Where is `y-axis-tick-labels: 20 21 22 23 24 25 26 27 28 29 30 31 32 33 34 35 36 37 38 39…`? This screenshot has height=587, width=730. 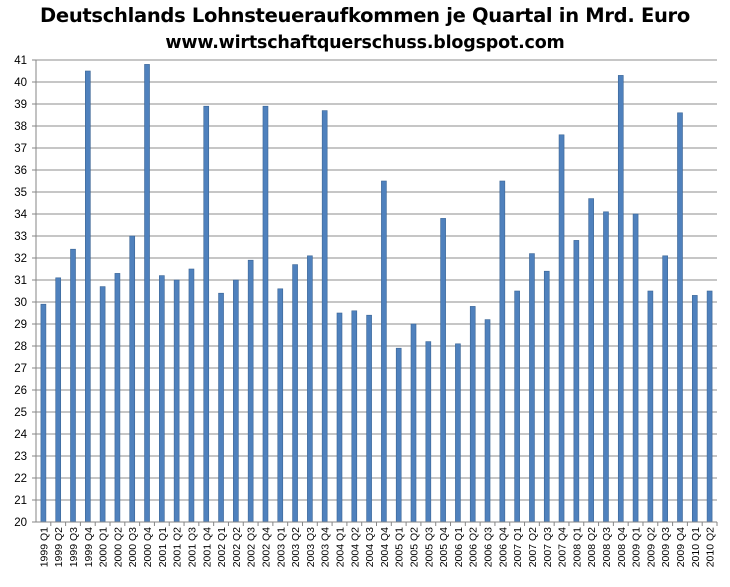 y-axis-tick-labels: 20 21 22 23 24 25 26 27 28 29 30 31 32 33 34 35 36 37 38 39… is located at coordinates (20, 292).